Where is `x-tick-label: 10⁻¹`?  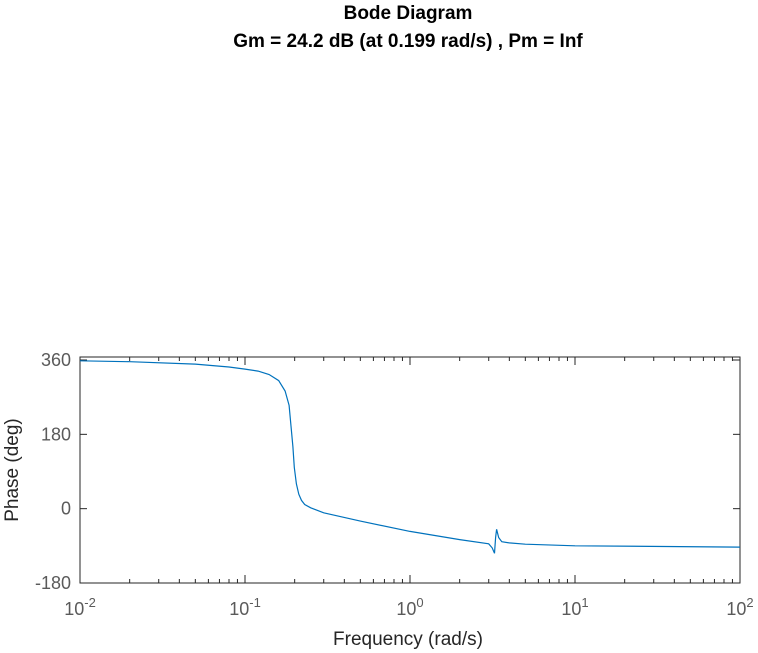
x-tick-label: 10⁻¹ is located at coordinates (245, 607).